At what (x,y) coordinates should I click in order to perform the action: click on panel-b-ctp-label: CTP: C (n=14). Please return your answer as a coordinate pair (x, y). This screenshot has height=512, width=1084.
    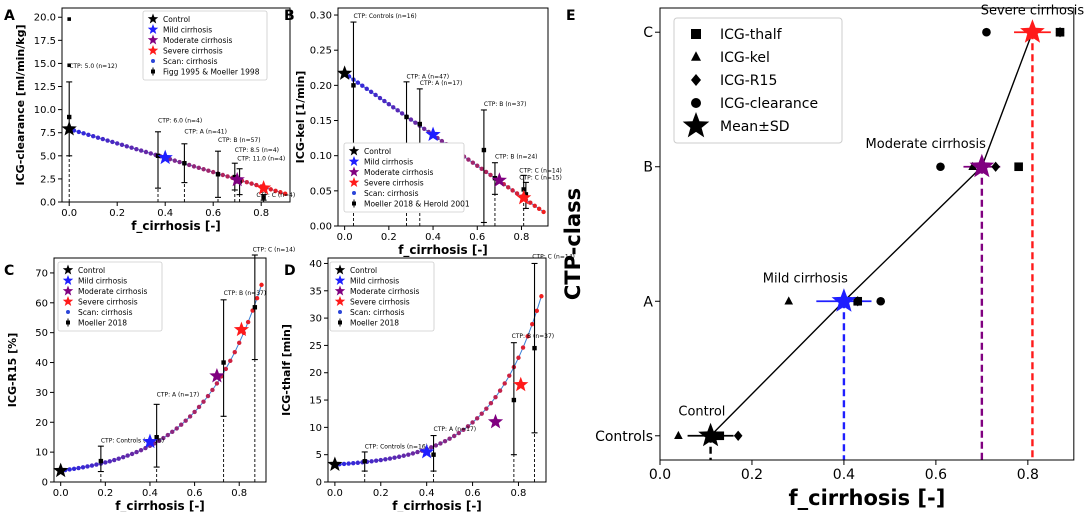
    Looking at the image, I should click on (540, 171).